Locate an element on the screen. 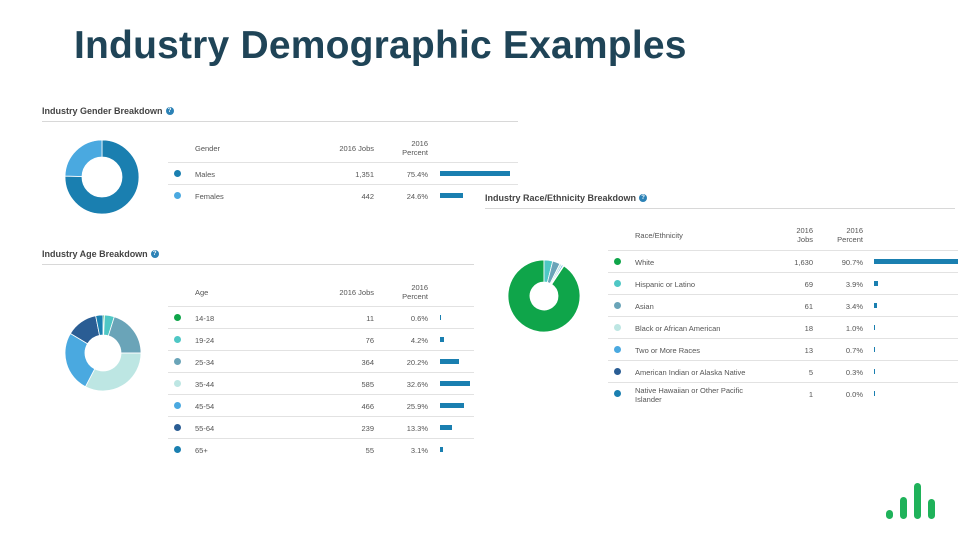 Image resolution: width=960 pixels, height=540 pixels. gender-divider is located at coordinates (280, 121).